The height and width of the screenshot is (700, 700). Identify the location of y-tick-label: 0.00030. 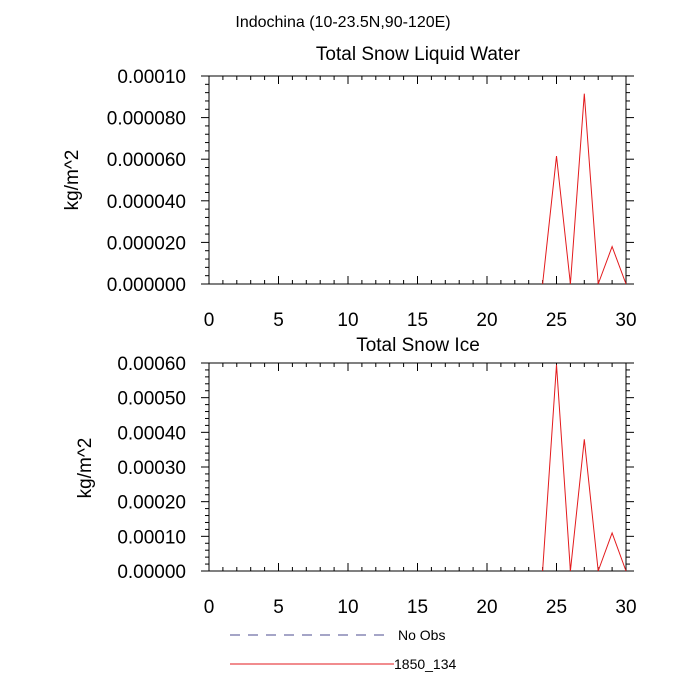
(151, 468).